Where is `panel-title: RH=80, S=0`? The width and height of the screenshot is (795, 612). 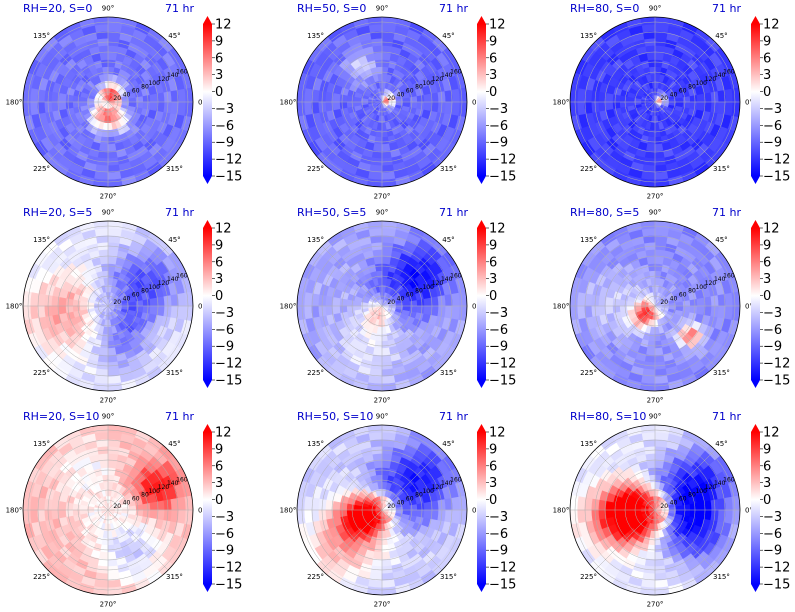
panel-title: RH=80, S=0 is located at coordinates (604, 8).